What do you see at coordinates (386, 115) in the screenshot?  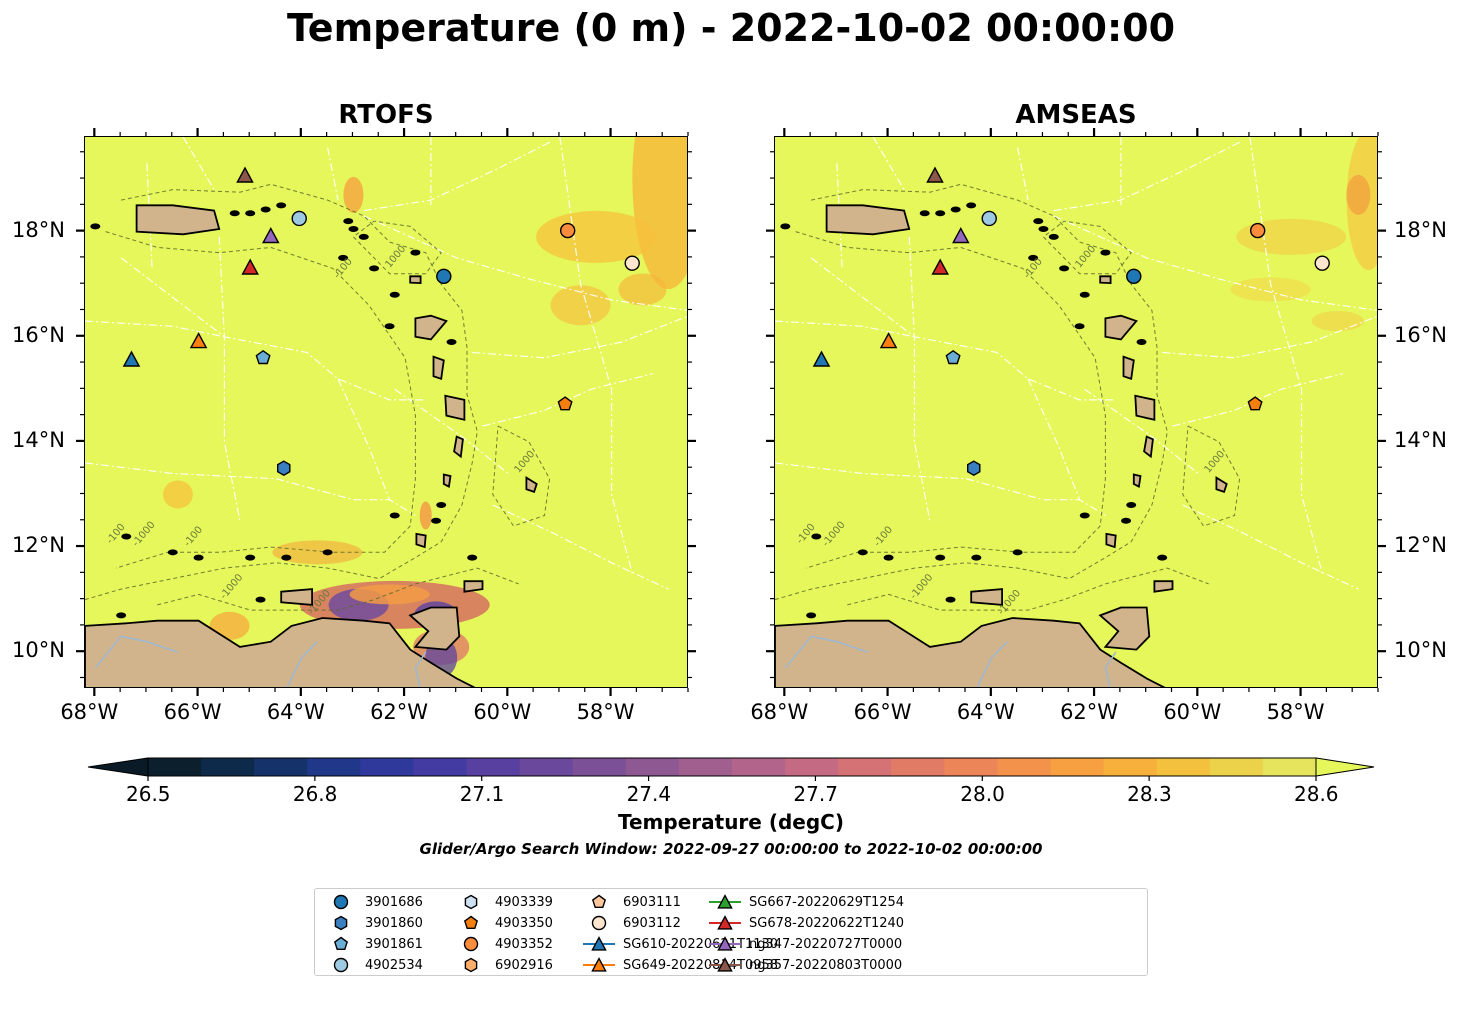 I see `panel-title-rtofs: RTOFS` at bounding box center [386, 115].